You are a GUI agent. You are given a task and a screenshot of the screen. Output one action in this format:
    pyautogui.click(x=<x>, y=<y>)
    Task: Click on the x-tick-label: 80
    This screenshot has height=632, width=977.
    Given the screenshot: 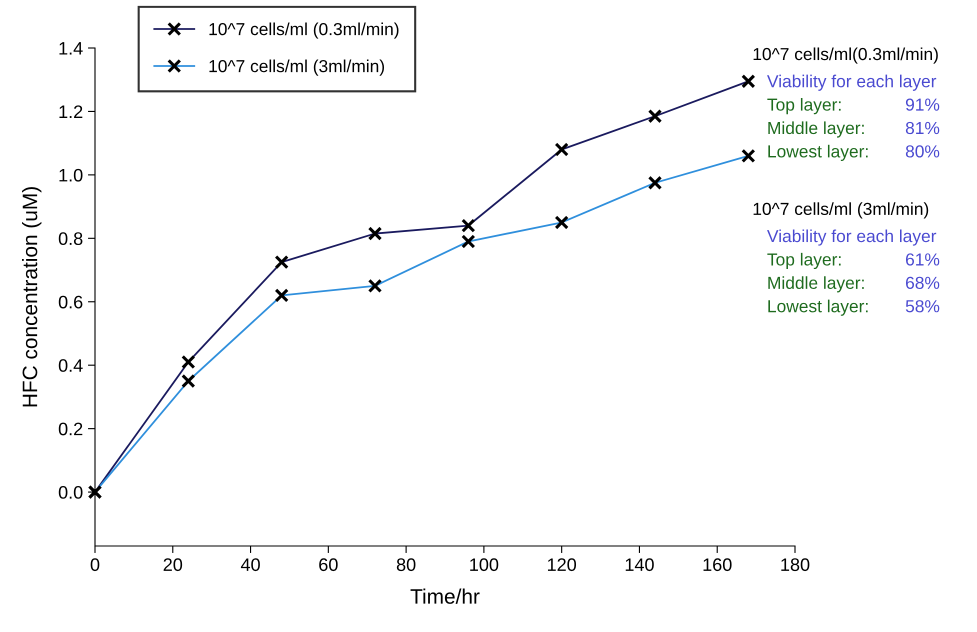 What is the action you would take?
    pyautogui.click(x=406, y=565)
    